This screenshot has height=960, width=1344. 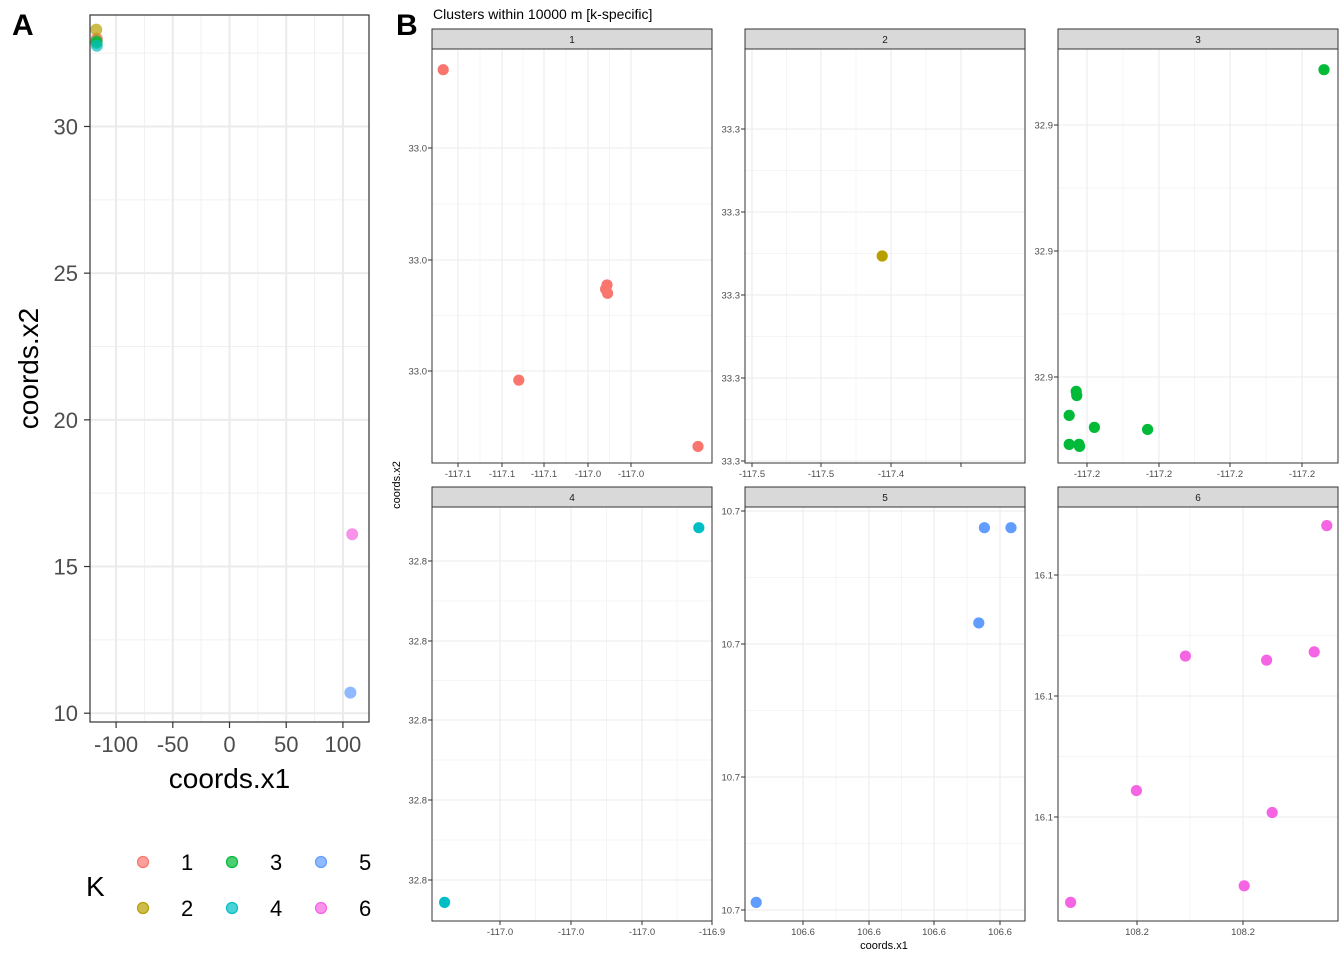 I want to click on facet-strip-label-3: 3, so click(x=1198, y=40).